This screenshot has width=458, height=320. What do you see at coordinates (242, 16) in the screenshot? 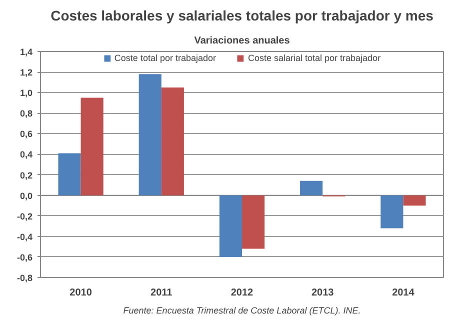
I see `chart-title: Costes laborales y salariales totales por trabajador y mes` at bounding box center [242, 16].